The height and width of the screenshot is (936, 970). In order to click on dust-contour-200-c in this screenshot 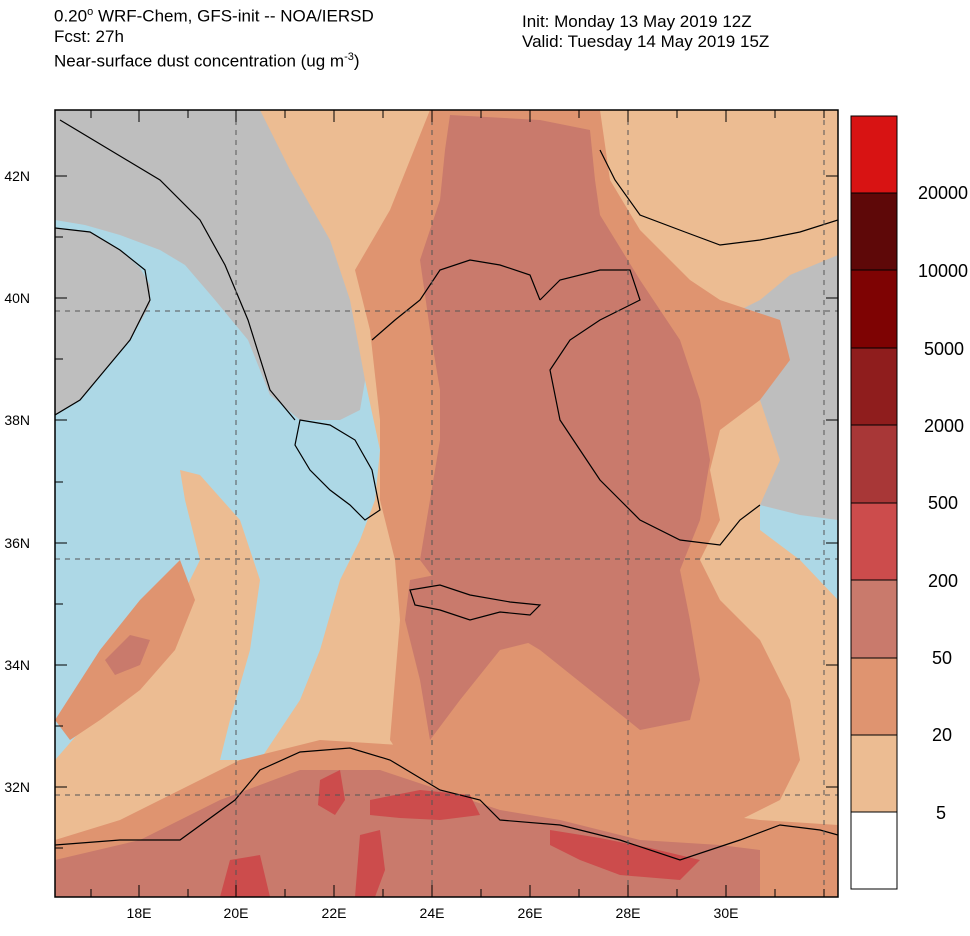, I will do `click(625, 855)`.